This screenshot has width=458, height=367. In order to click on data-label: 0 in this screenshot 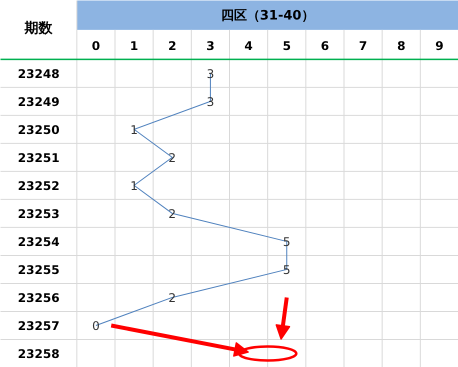, I will do `click(96, 325)`.